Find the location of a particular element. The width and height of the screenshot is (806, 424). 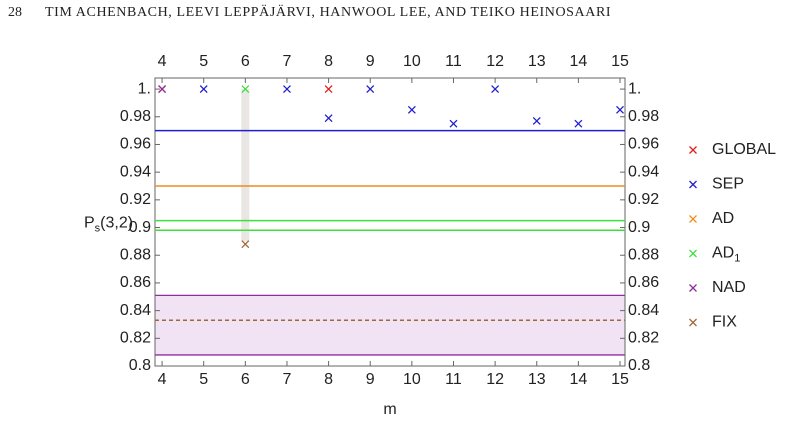

legend-name: FIX is located at coordinates (724, 322).